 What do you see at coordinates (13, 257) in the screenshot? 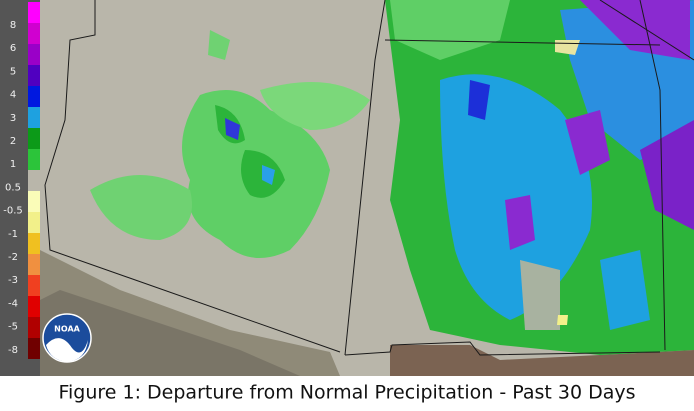
I see `legend-label: -2` at bounding box center [13, 257].